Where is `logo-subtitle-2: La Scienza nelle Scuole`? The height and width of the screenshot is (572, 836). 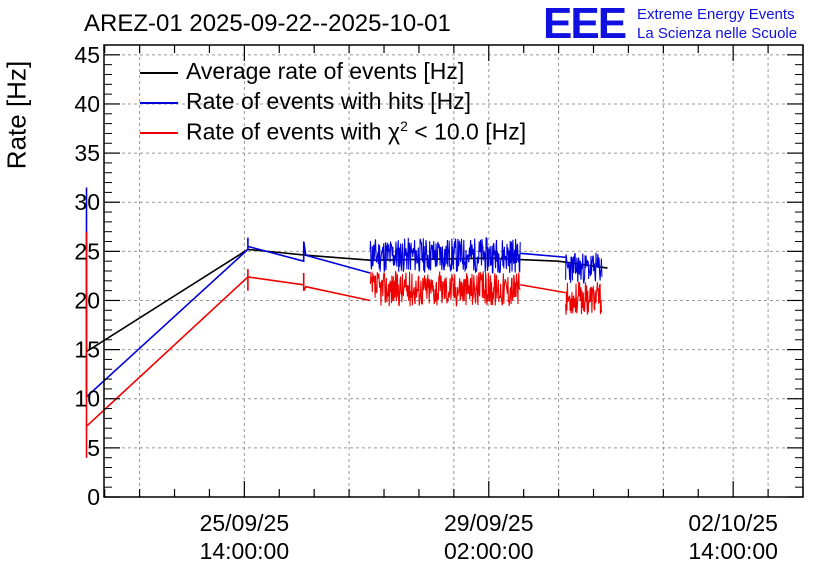
logo-subtitle-2: La Scienza nelle Scuole is located at coordinates (717, 33).